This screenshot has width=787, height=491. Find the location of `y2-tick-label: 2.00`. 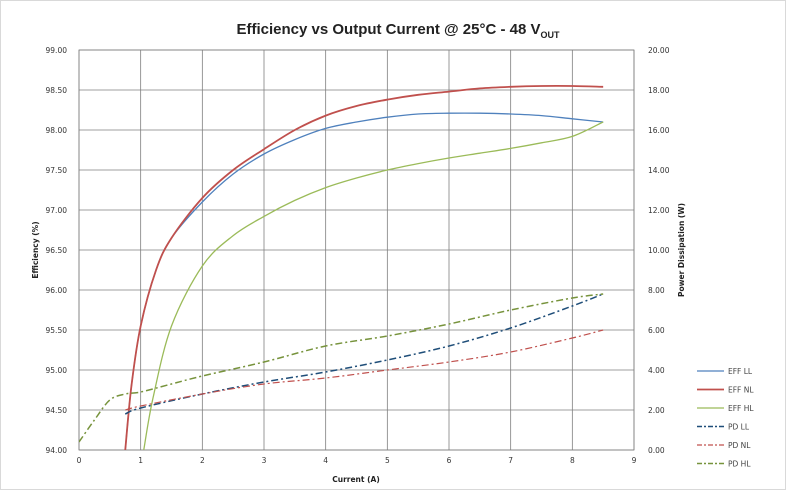

y2-tick-label: 2.00 is located at coordinates (656, 410).